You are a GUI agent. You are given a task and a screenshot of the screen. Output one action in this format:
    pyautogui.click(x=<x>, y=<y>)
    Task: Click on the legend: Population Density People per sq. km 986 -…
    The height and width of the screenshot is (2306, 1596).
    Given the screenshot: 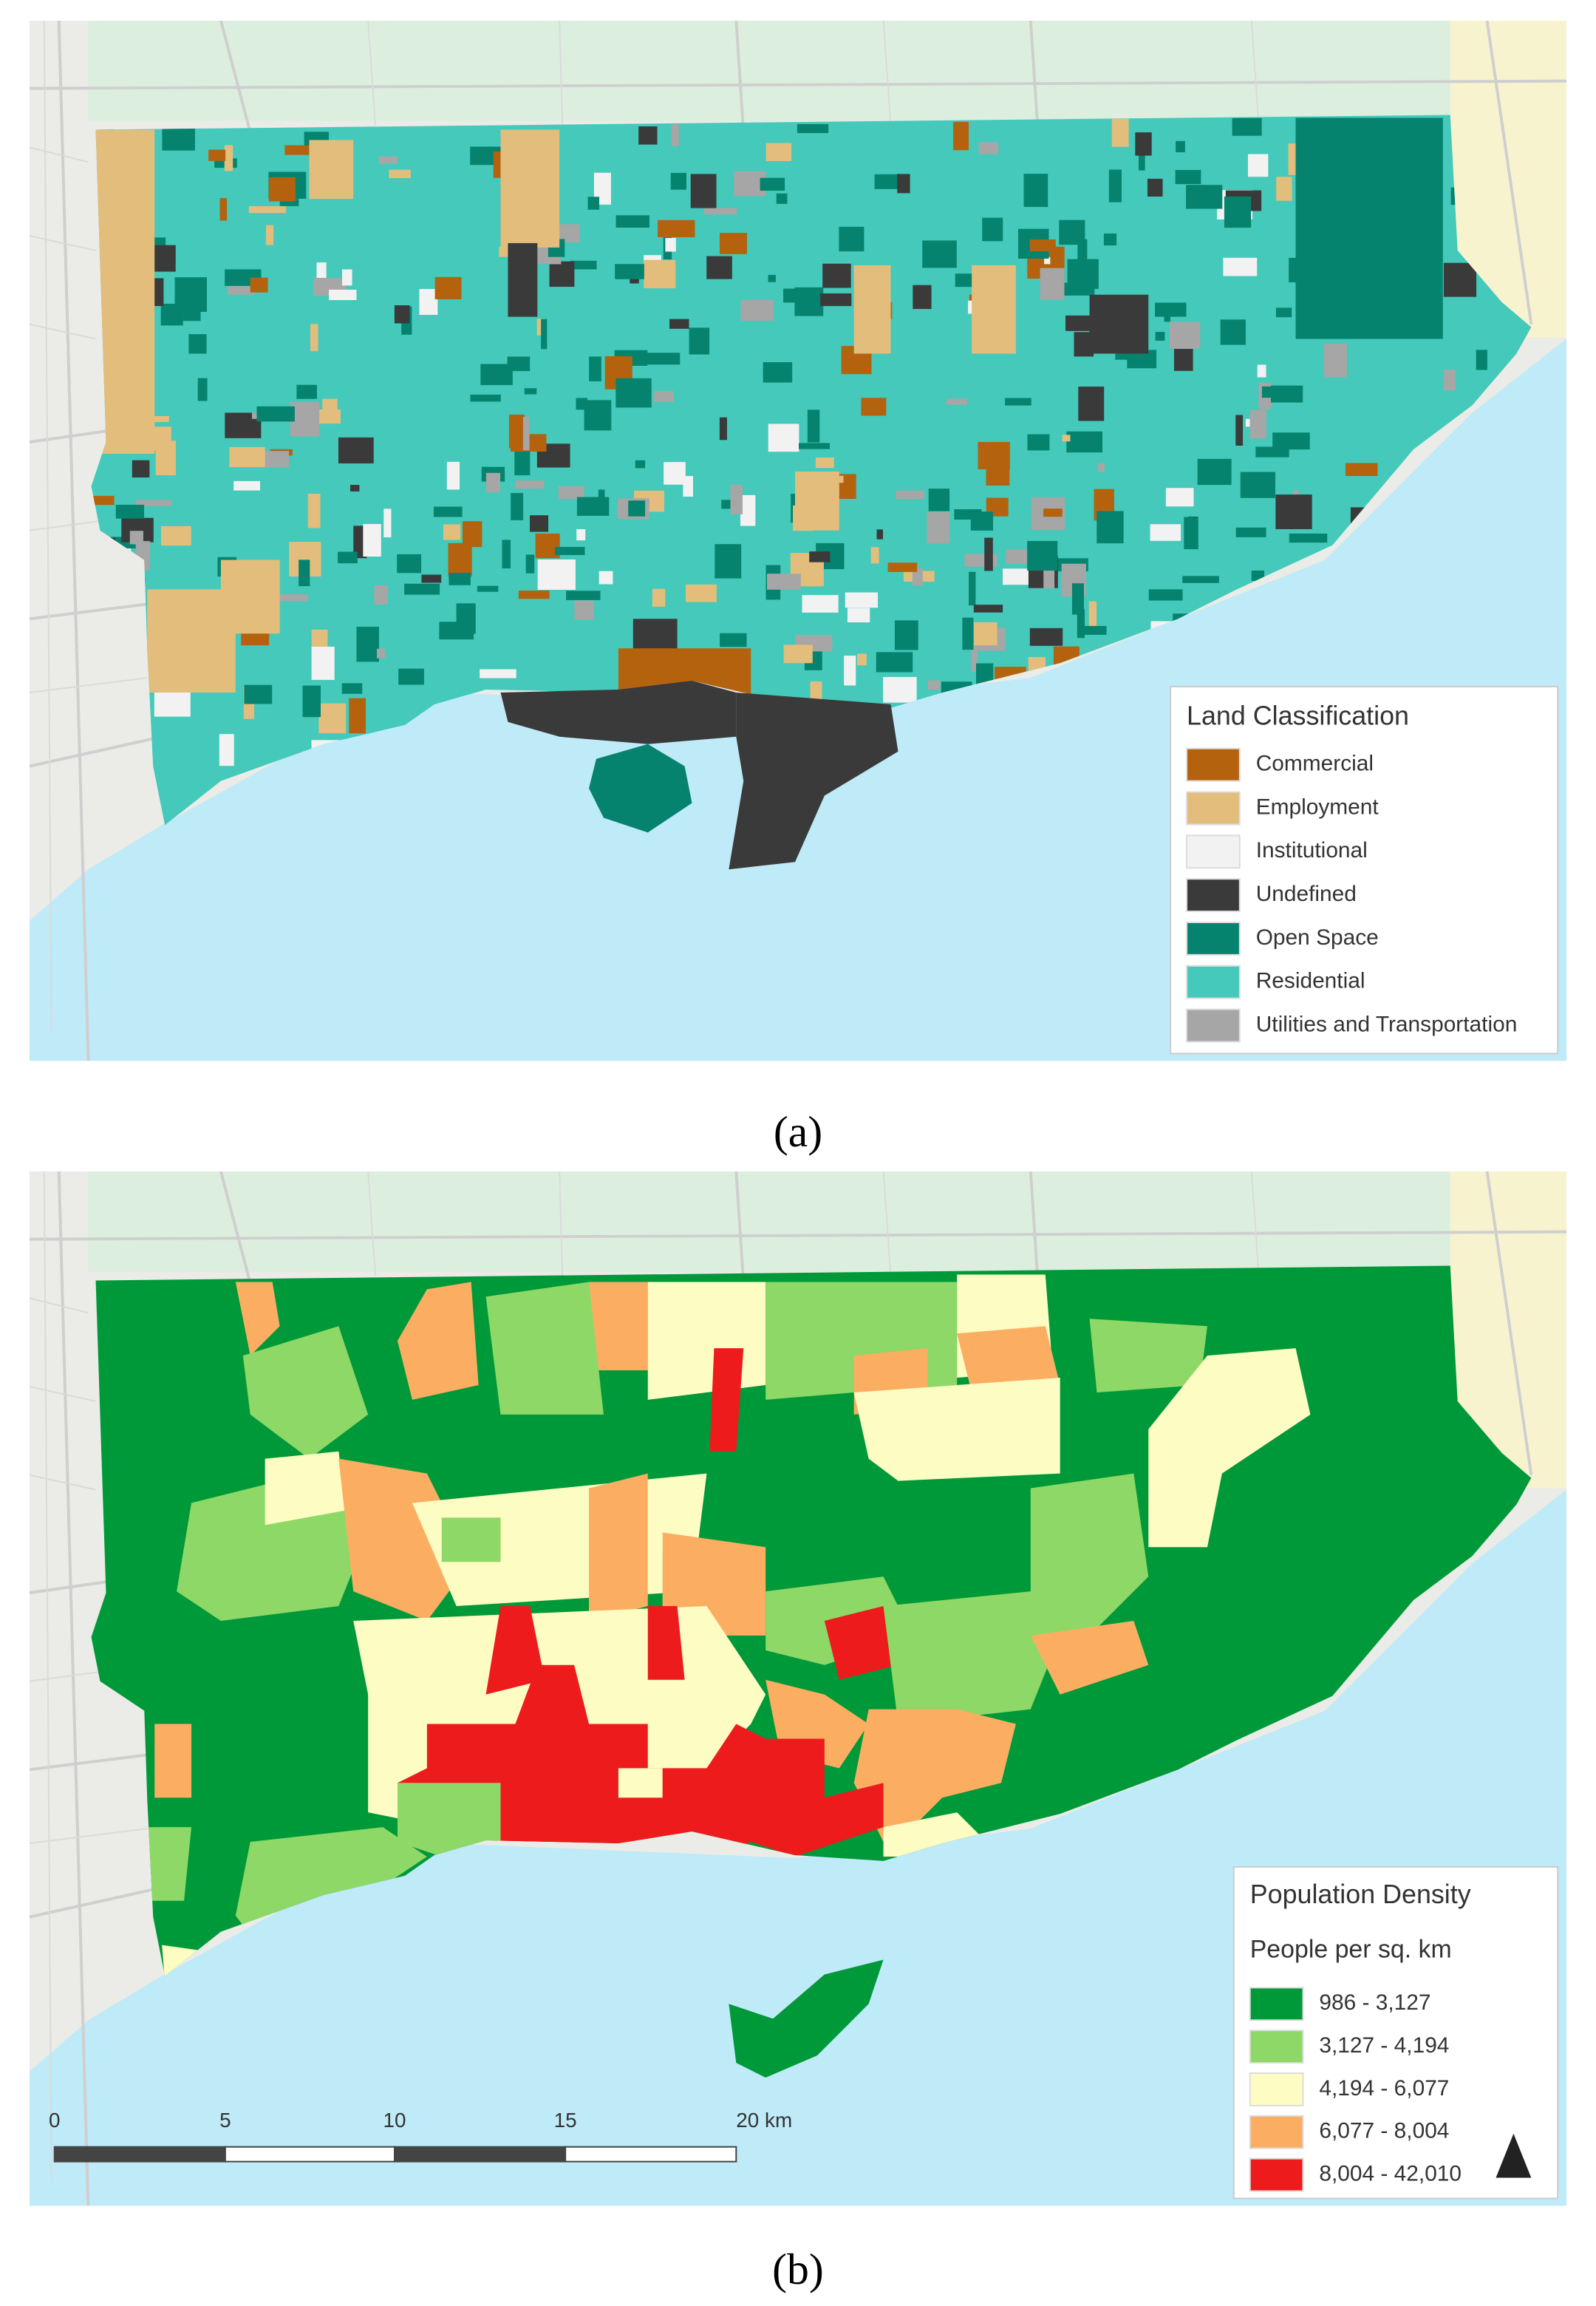 What is the action you would take?
    pyautogui.click(x=1395, y=2032)
    